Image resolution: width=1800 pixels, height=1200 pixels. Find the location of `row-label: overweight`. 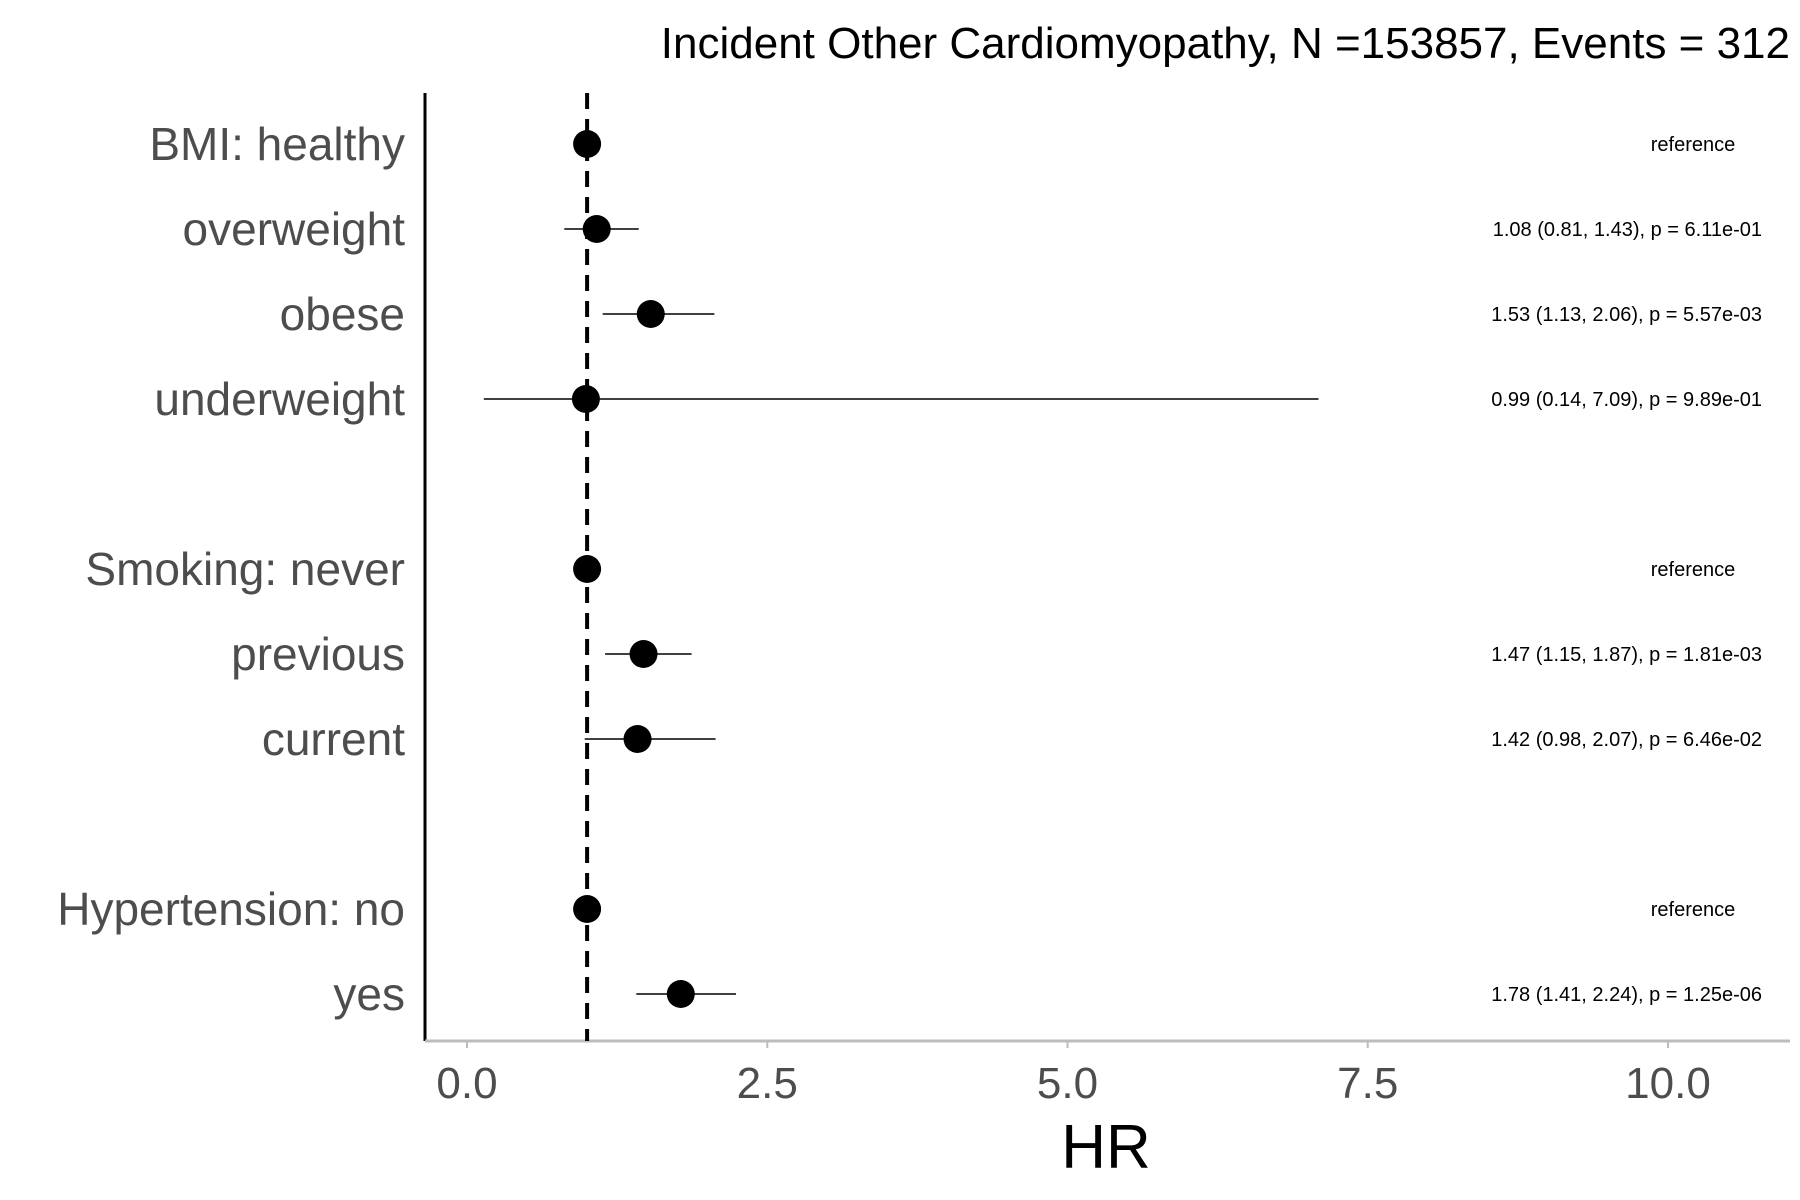

row-label: overweight is located at coordinates (294, 229).